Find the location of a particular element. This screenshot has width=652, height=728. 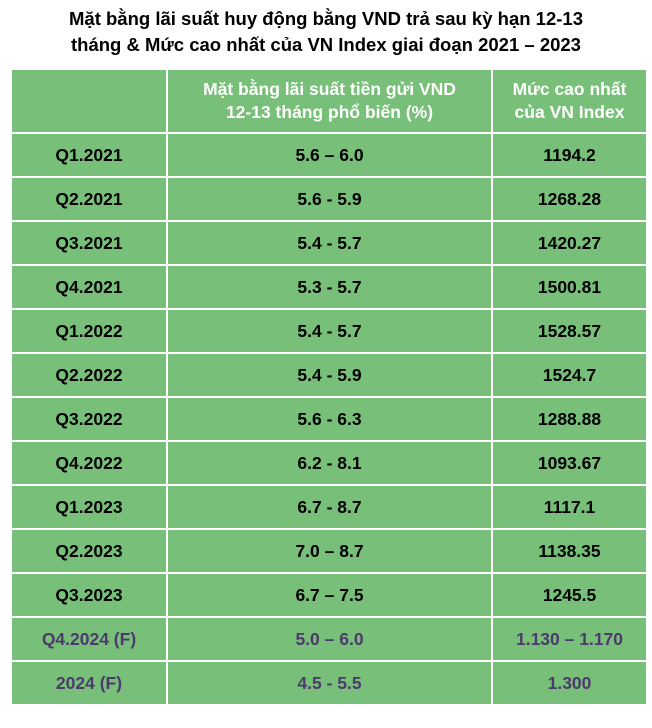

table-row: Q2.2022 5.4 - 5.9 1524.7 is located at coordinates (329, 375).